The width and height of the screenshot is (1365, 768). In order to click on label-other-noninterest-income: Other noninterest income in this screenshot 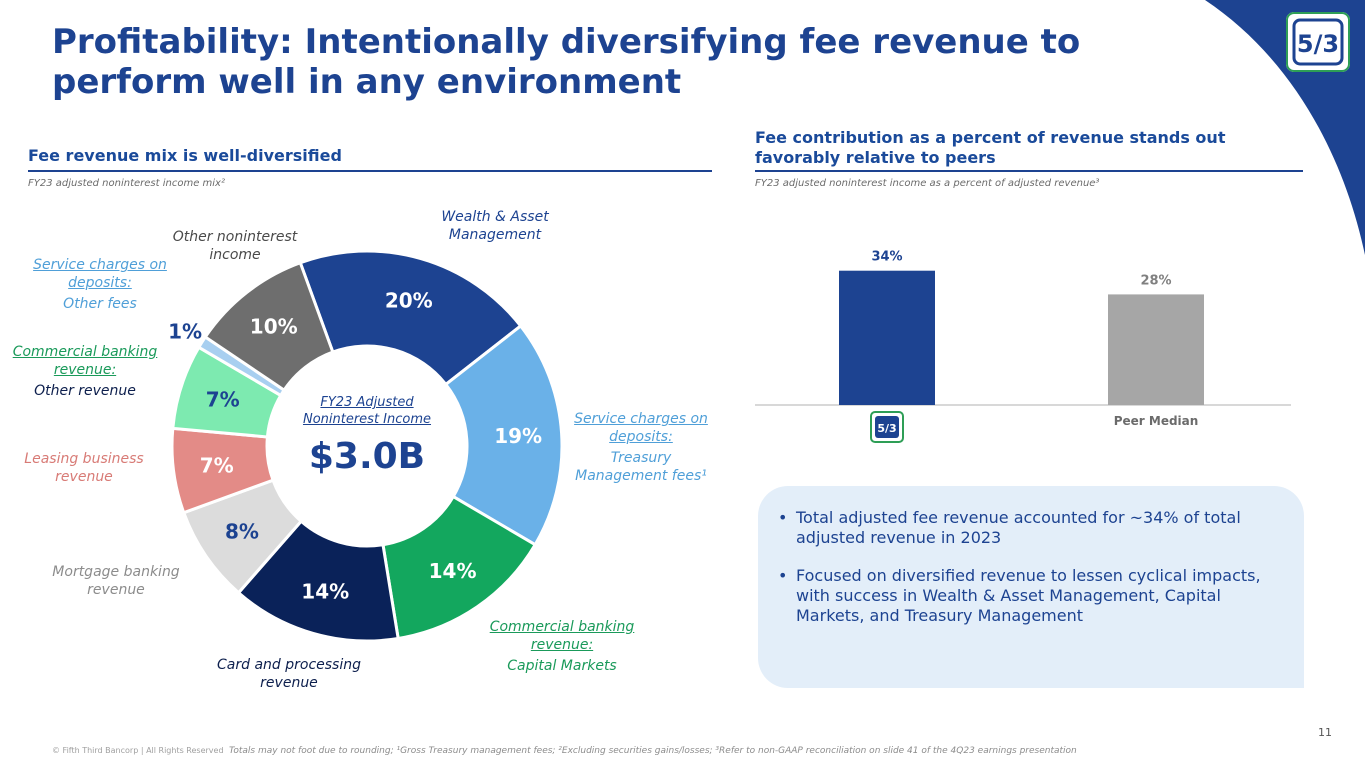, I will do `click(235, 246)`.